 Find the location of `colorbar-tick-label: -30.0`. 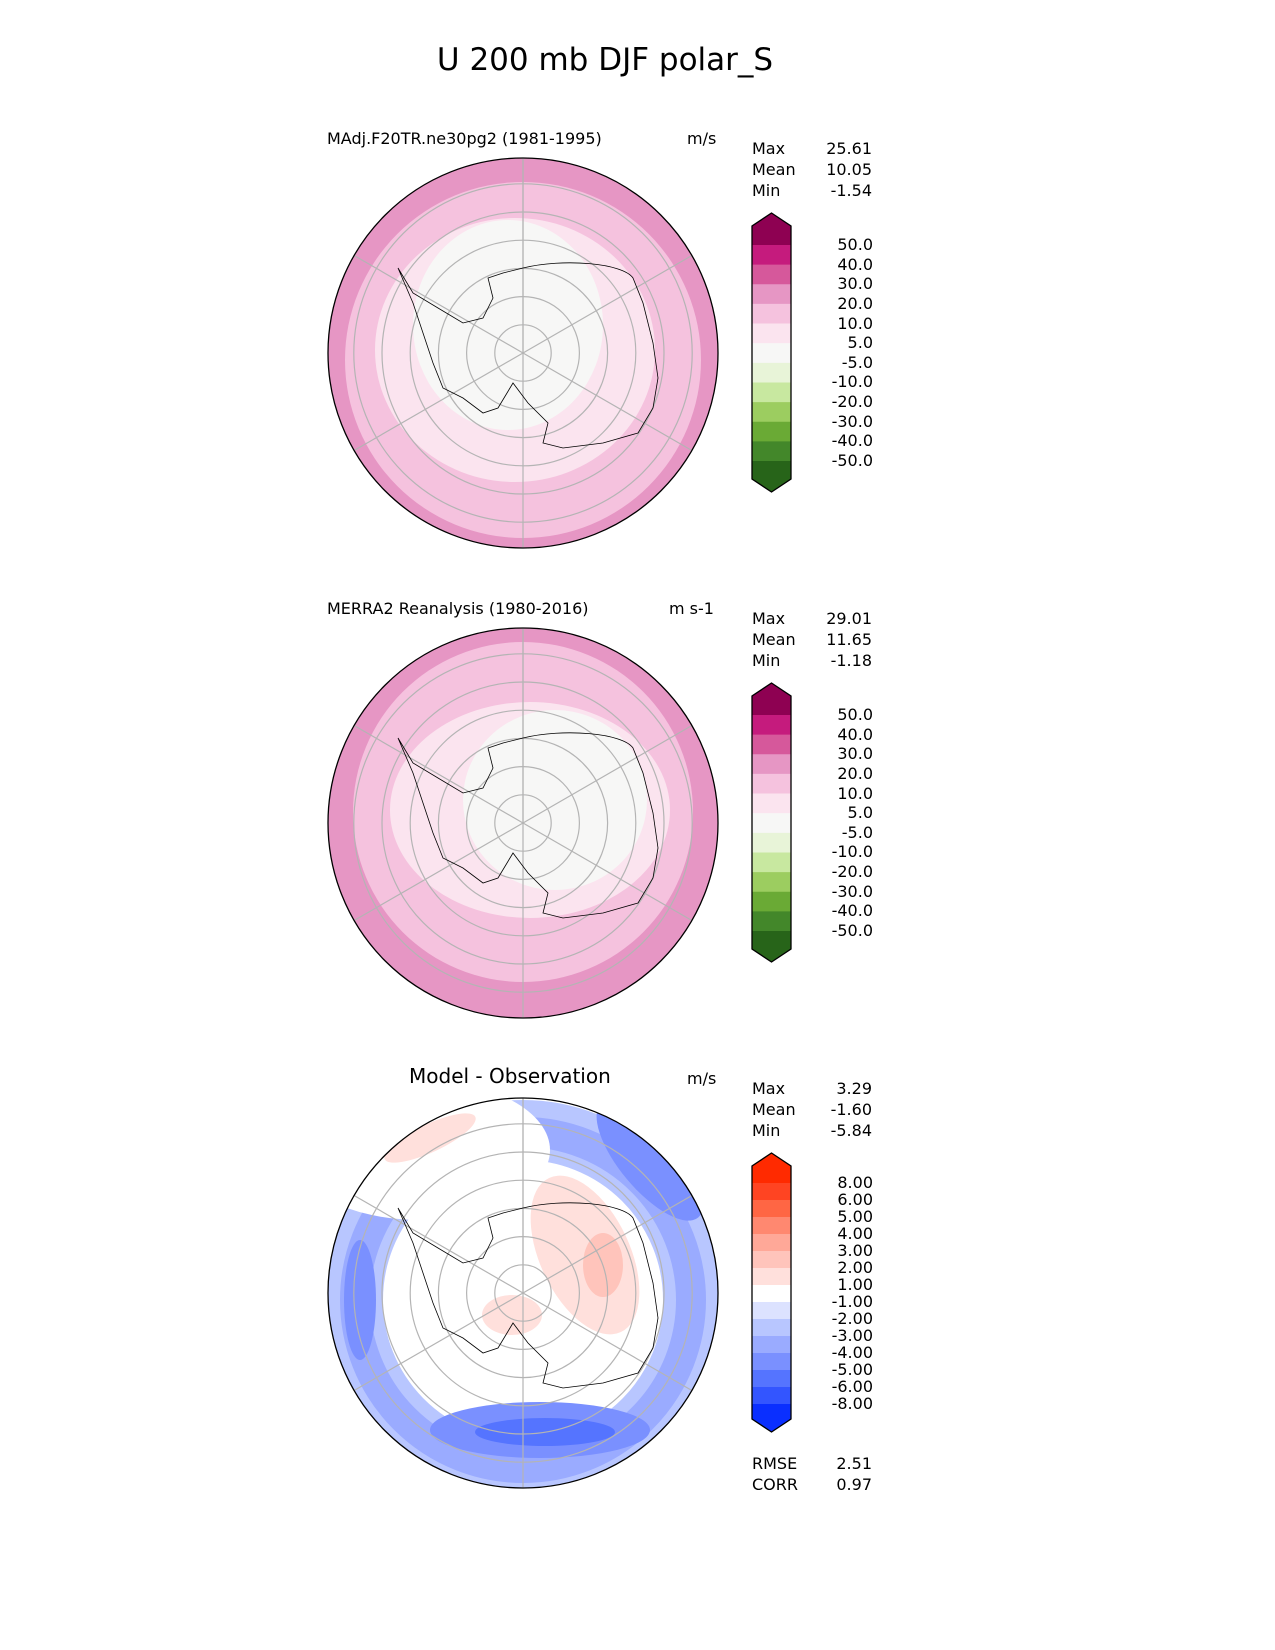

colorbar-tick-label: -30.0 is located at coordinates (852, 421).